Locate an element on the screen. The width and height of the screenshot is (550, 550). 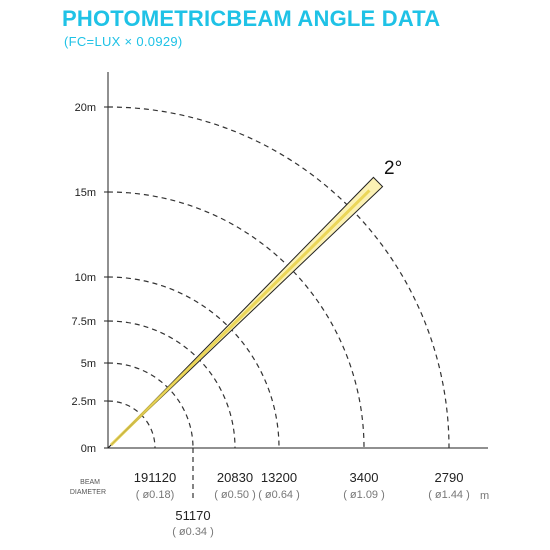
lux-value-0: 191120 is located at coordinates (155, 477).